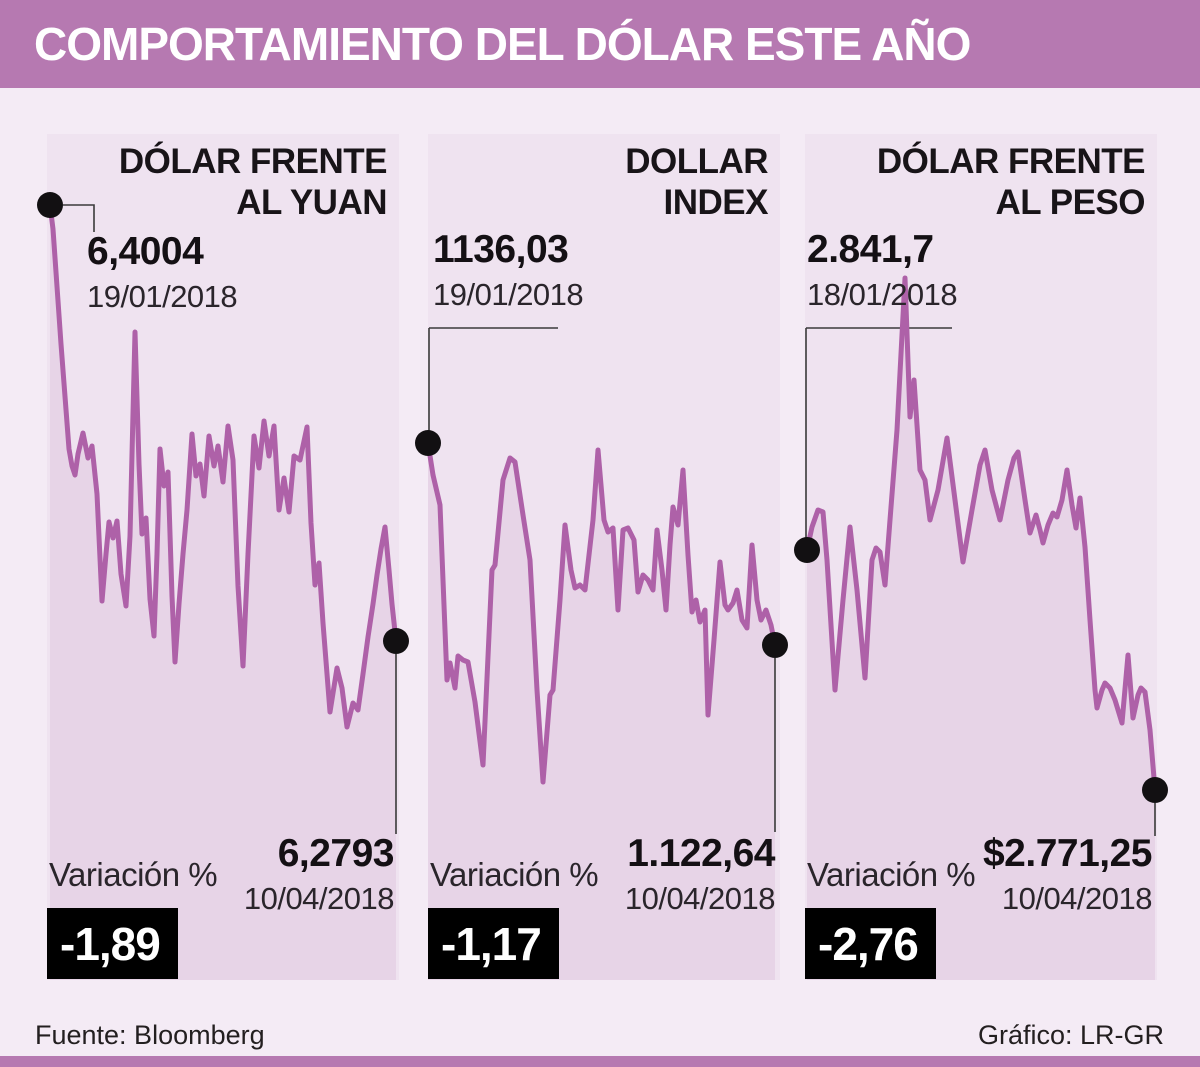 Image resolution: width=1200 pixels, height=1067 pixels. I want to click on start-value: 6,4004, so click(145, 251).